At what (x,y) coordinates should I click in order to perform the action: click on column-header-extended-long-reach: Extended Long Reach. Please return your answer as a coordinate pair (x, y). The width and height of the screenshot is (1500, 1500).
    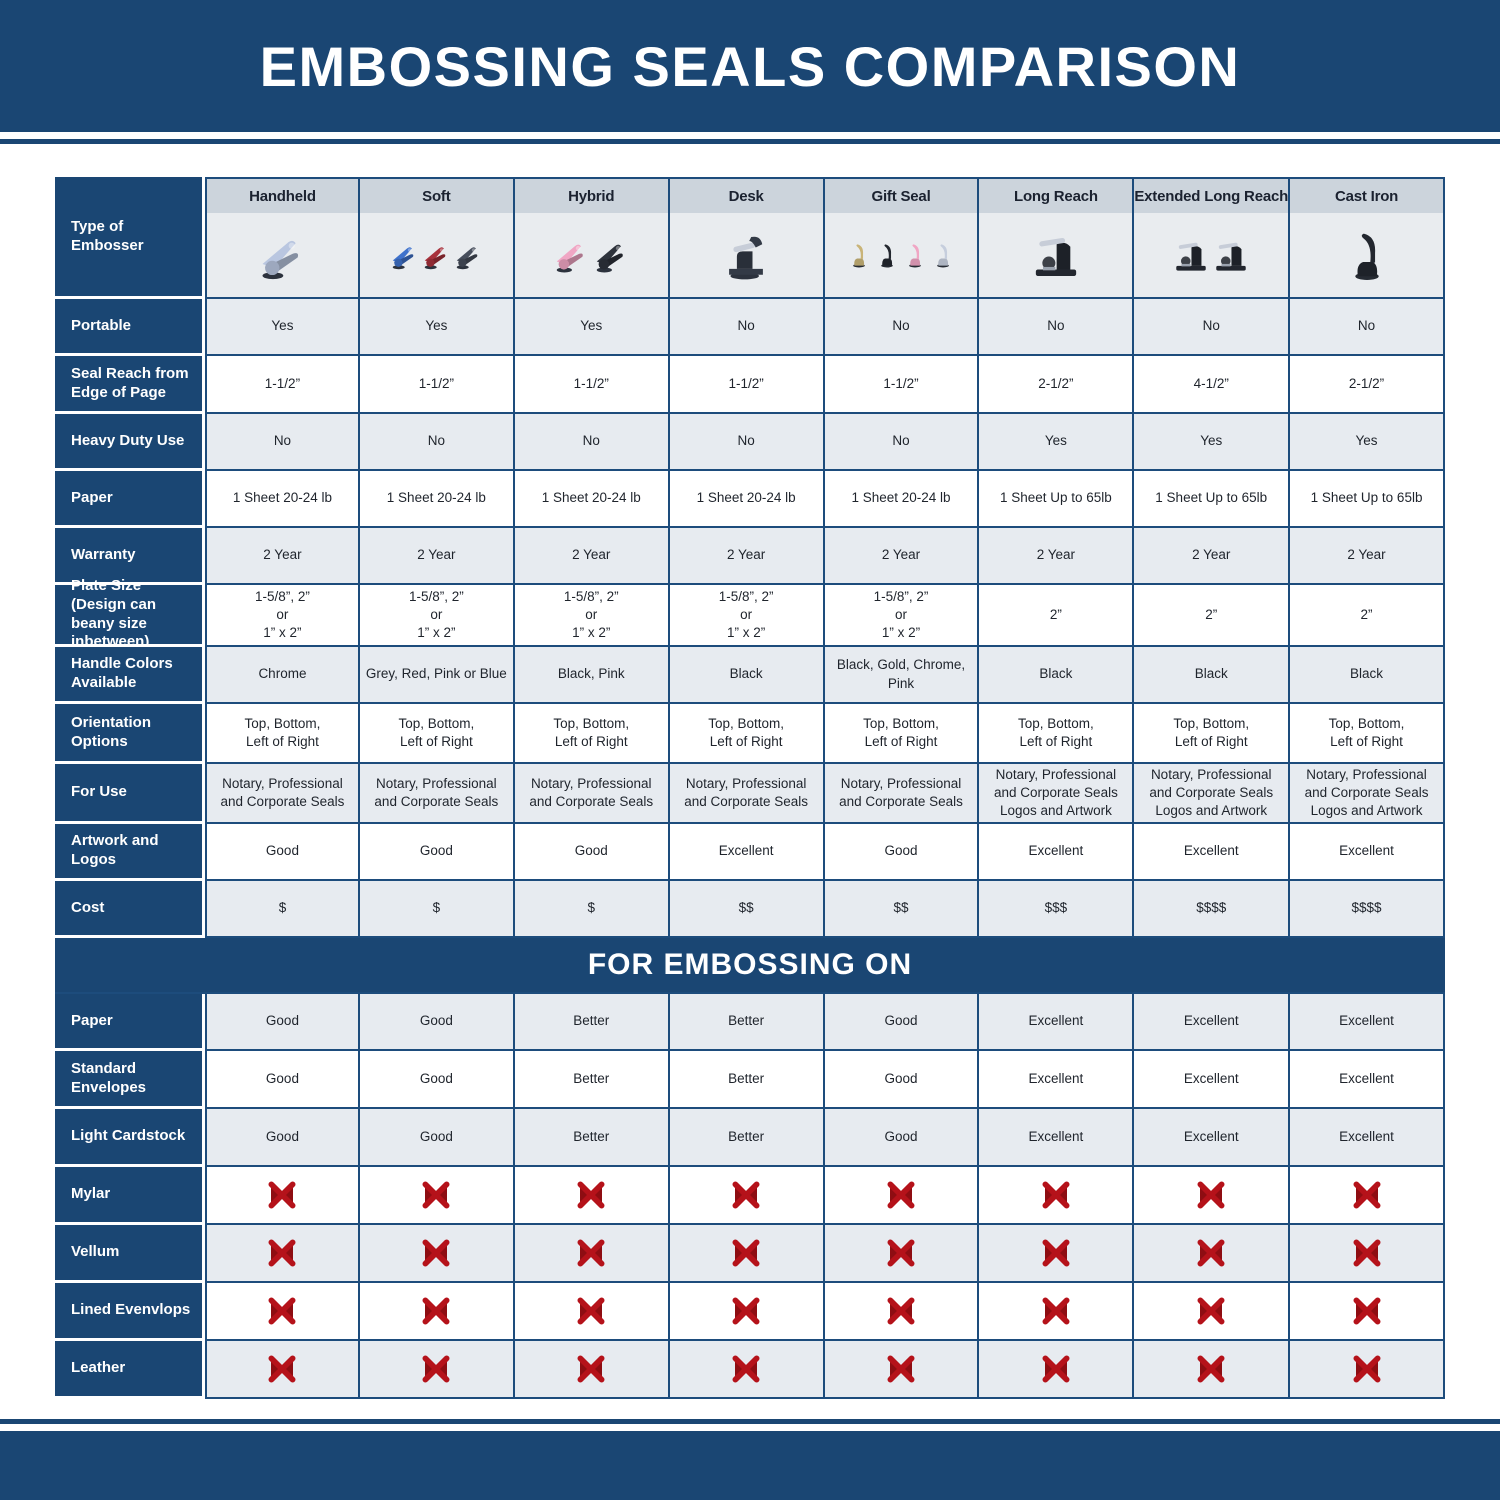
    Looking at the image, I should click on (1212, 238).